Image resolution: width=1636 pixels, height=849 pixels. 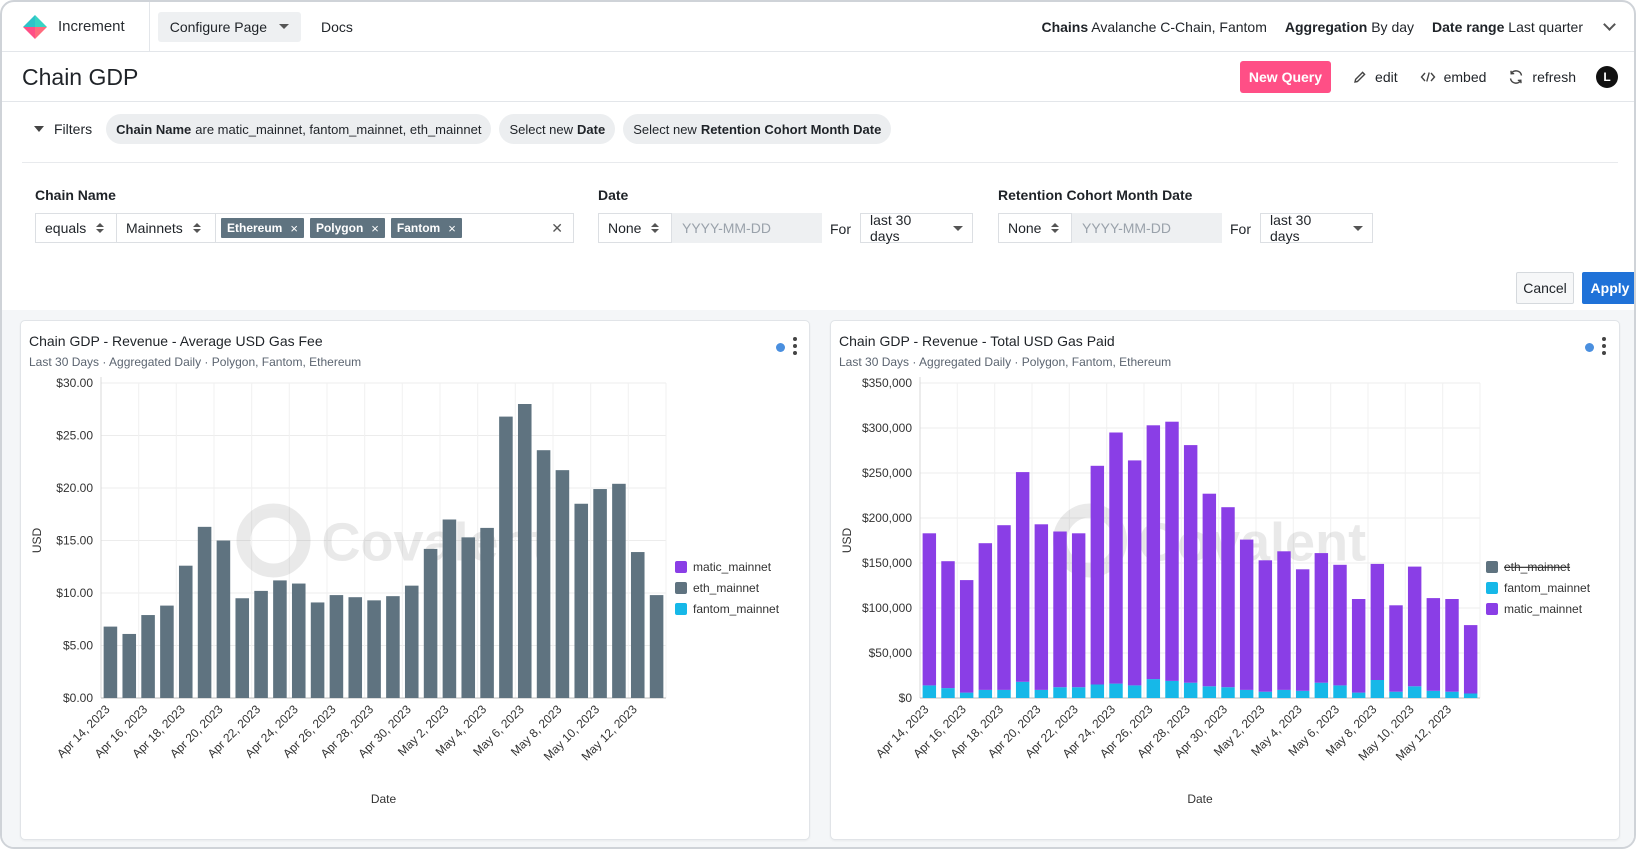 I want to click on divider, so click(x=820, y=162).